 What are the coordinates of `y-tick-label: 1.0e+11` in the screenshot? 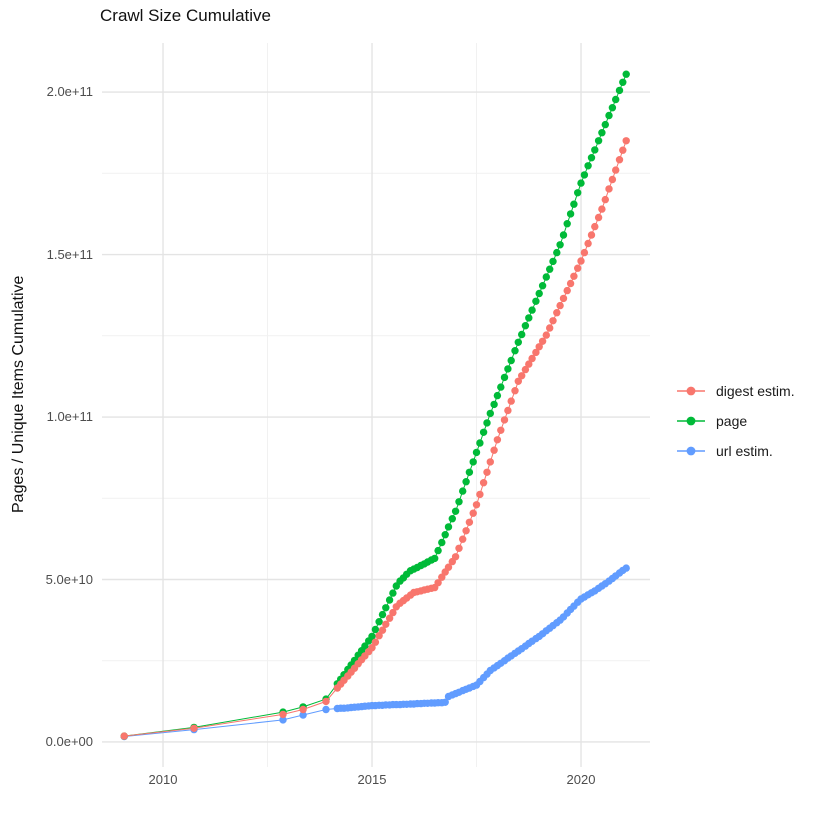 It's located at (69, 417).